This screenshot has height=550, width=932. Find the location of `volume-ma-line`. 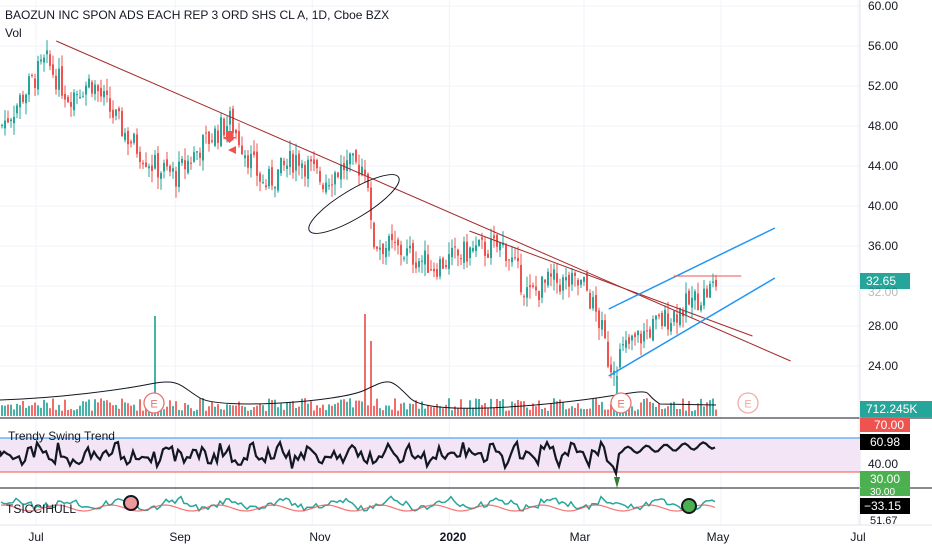

volume-ma-line is located at coordinates (358, 395).